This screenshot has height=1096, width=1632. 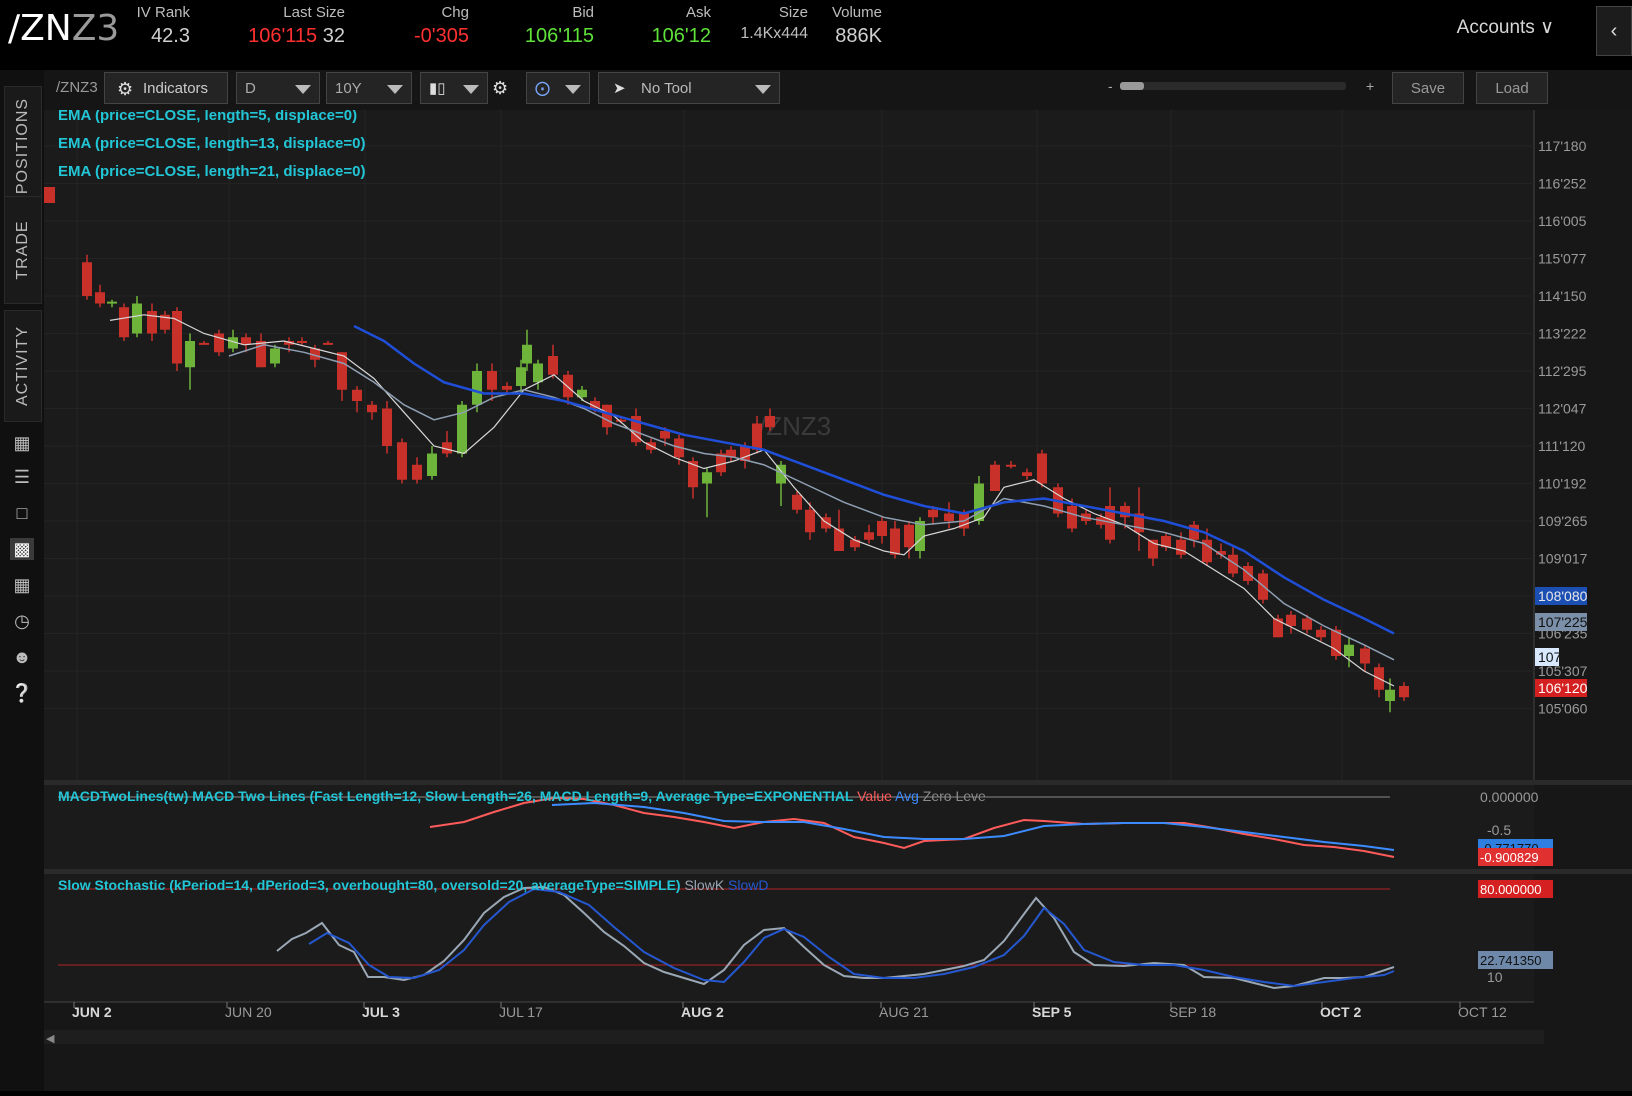 What do you see at coordinates (211, 171) in the screenshot?
I see `study-label-ema-21: EMA (price=CLOSE, length=21, displace=0)` at bounding box center [211, 171].